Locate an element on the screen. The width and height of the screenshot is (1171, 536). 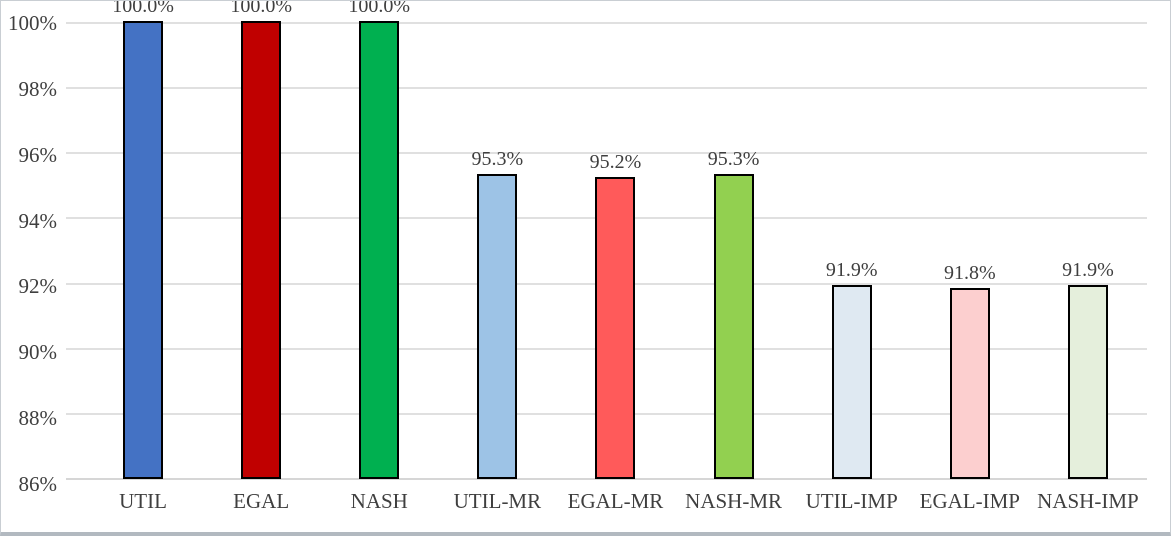
bar-nash is located at coordinates (379, 250).